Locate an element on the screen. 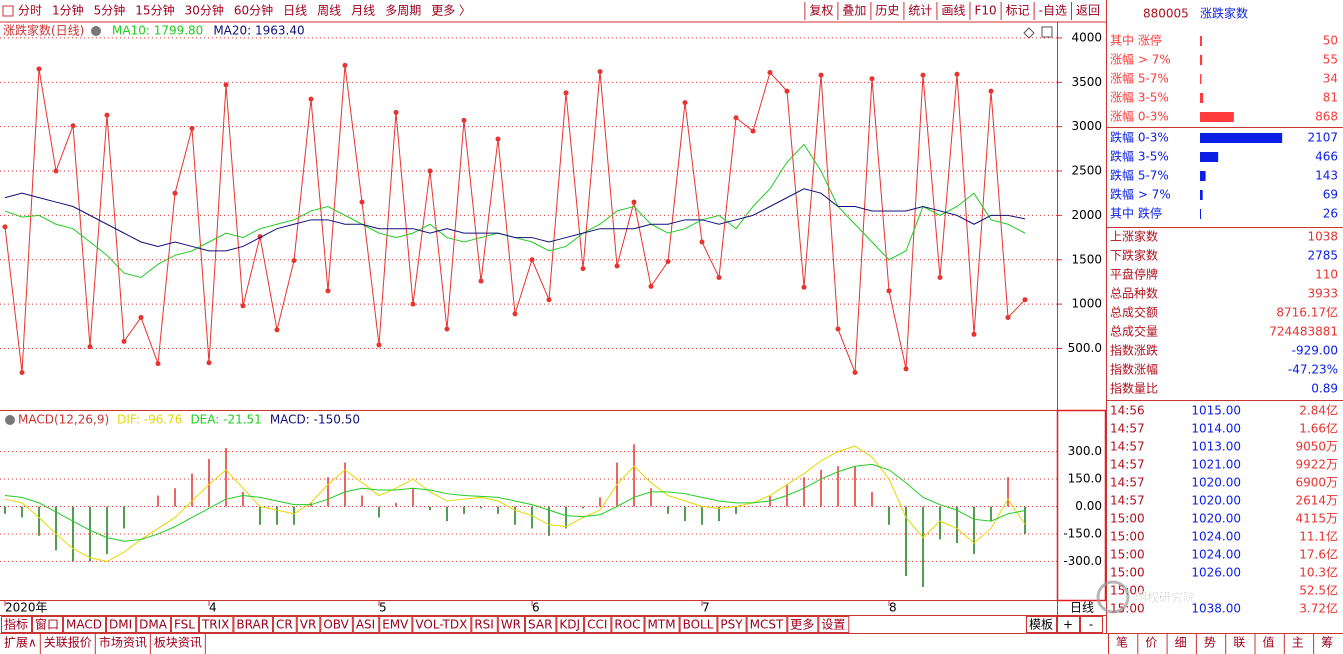 The width and height of the screenshot is (1343, 654). period-button: 周线 is located at coordinates (329, 11).